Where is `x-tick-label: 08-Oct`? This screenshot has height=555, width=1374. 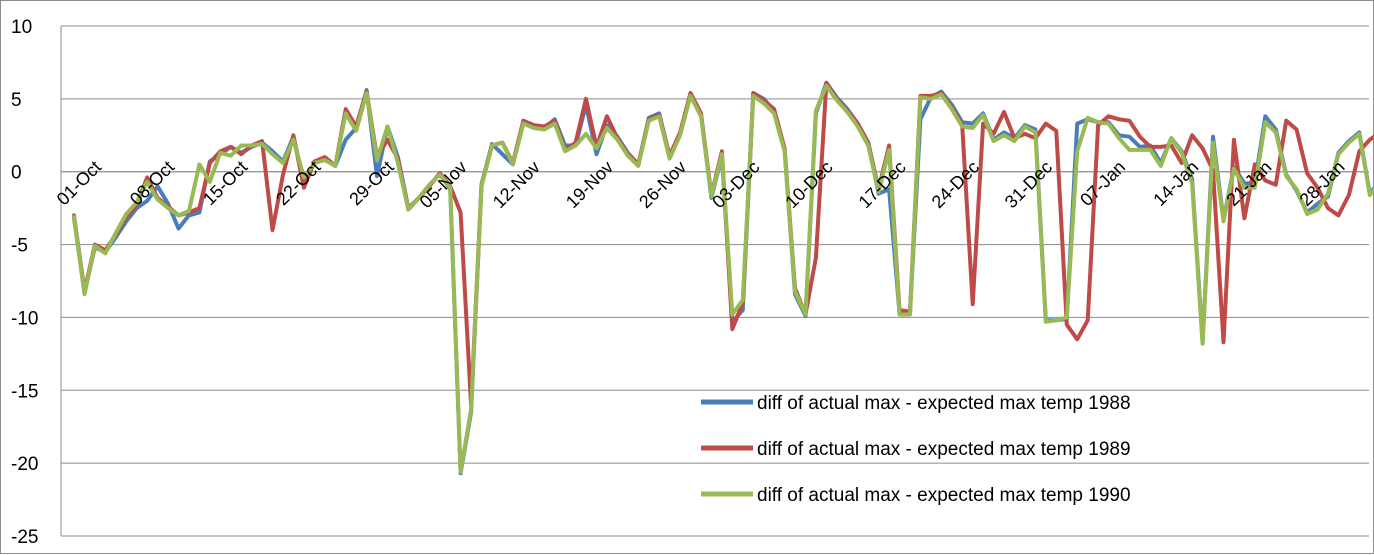 x-tick-label: 08-Oct is located at coordinates (152, 183).